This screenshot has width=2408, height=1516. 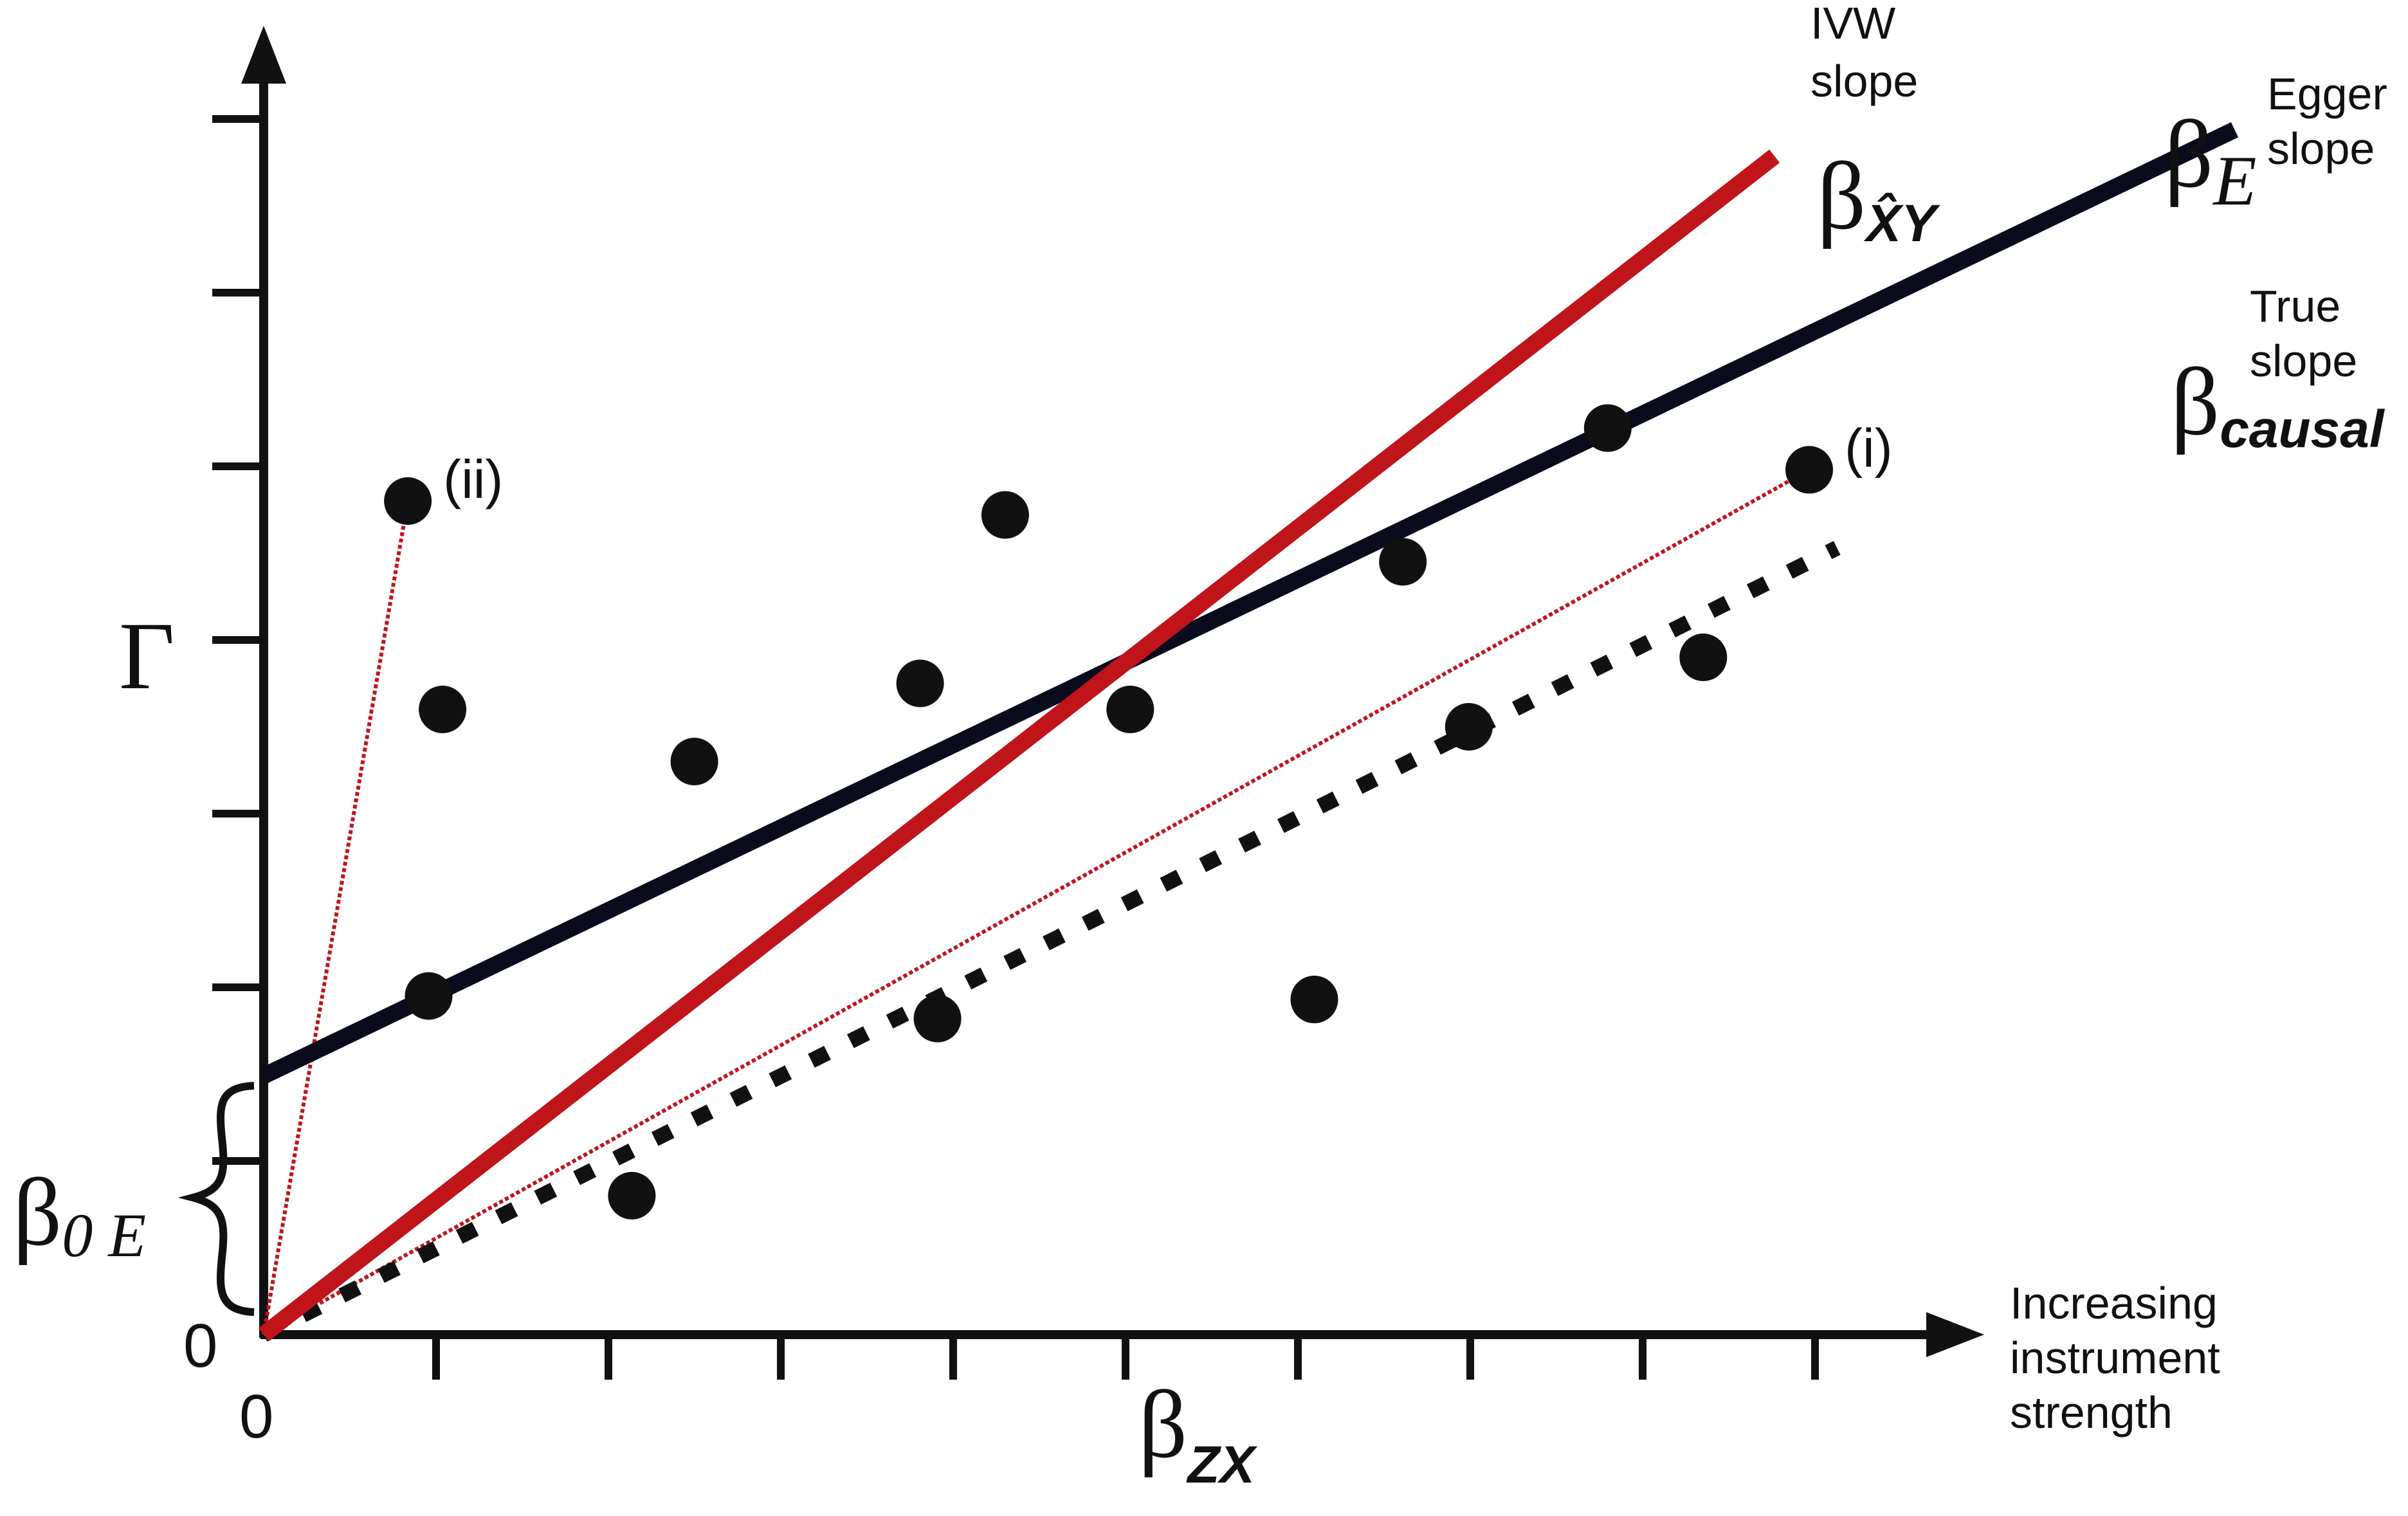 I want to click on svg-text: βX̂Y, so click(x=1878, y=198).